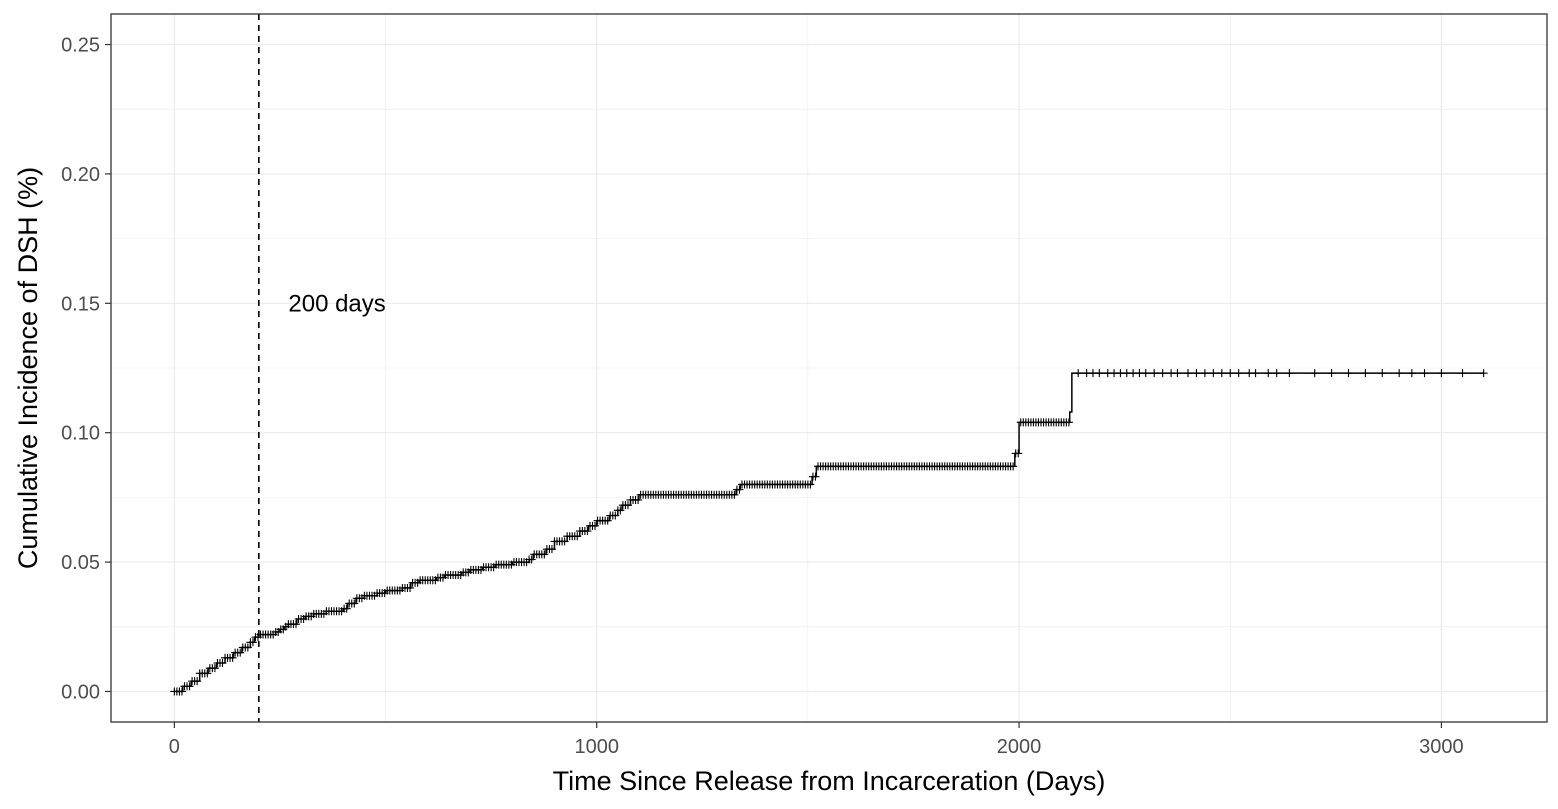 Image resolution: width=1558 pixels, height=809 pixels. I want to click on y-tick-label: 0.10, so click(80, 434).